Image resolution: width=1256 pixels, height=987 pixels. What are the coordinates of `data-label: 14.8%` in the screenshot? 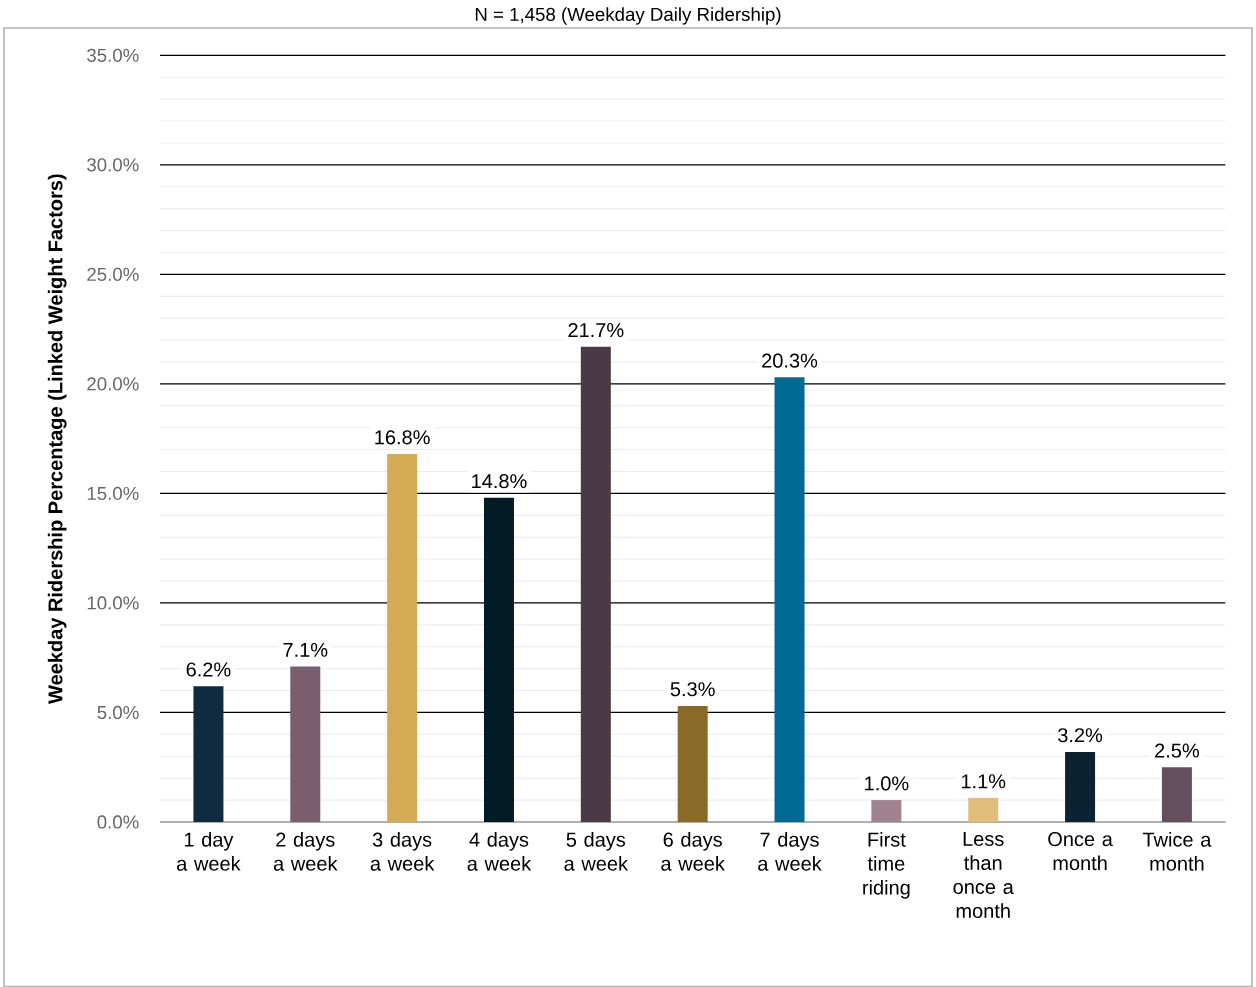 It's located at (499, 480).